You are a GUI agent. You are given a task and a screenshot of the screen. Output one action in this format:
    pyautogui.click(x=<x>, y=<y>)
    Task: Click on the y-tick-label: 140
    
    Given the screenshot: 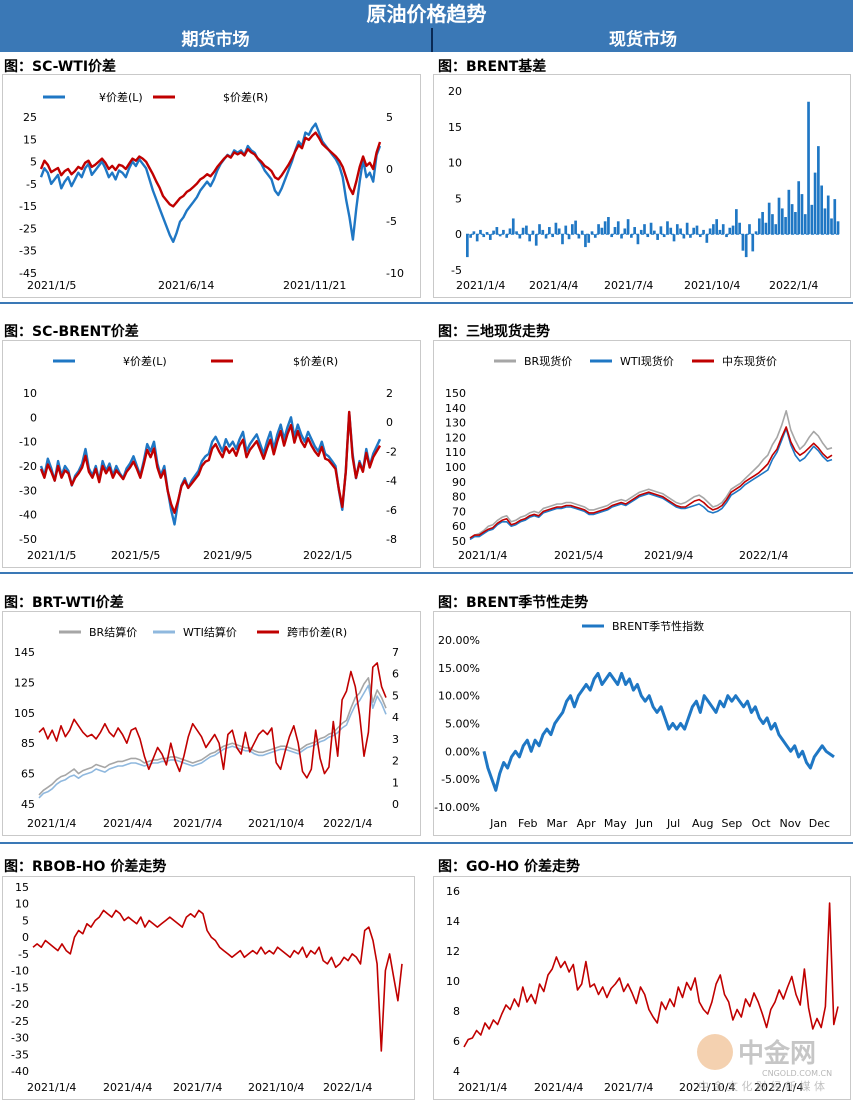 What is the action you would take?
    pyautogui.click(x=455, y=408)
    